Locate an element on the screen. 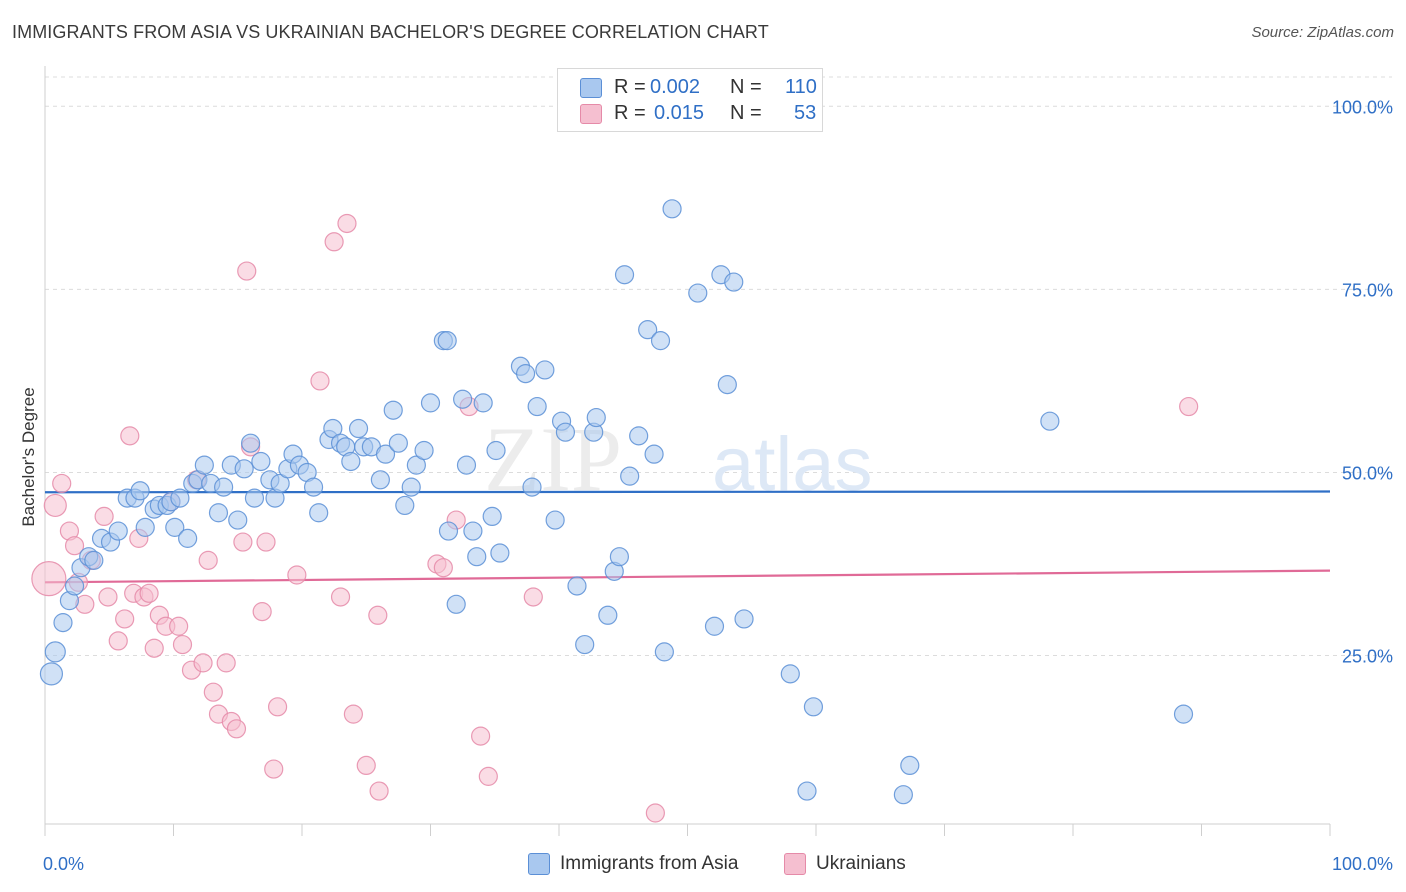 The width and height of the screenshot is (1406, 892). y-axis-label: Bachelor's Degree is located at coordinates (28, 456).